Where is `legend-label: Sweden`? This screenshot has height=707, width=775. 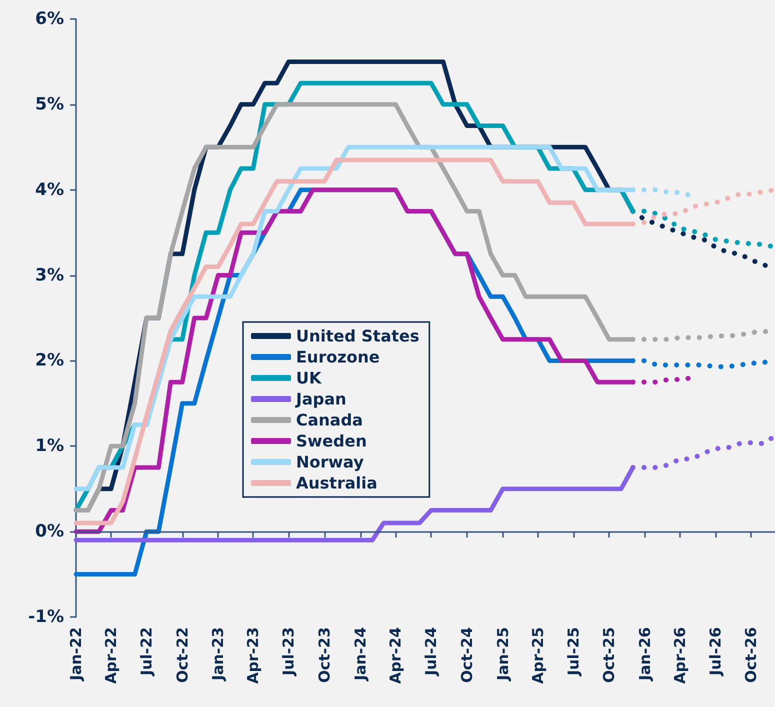
legend-label: Sweden is located at coordinates (331, 441).